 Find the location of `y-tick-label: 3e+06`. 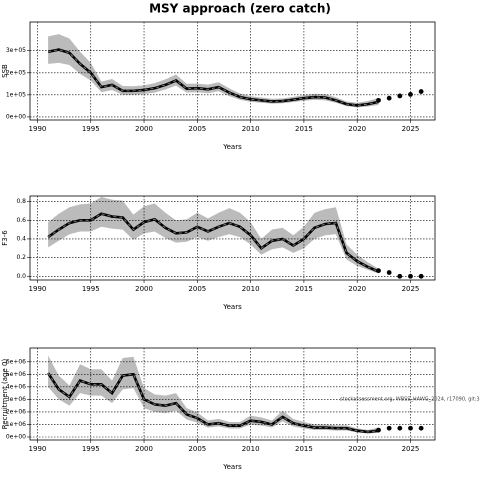

y-tick-label: 3e+06 is located at coordinates (16, 399).